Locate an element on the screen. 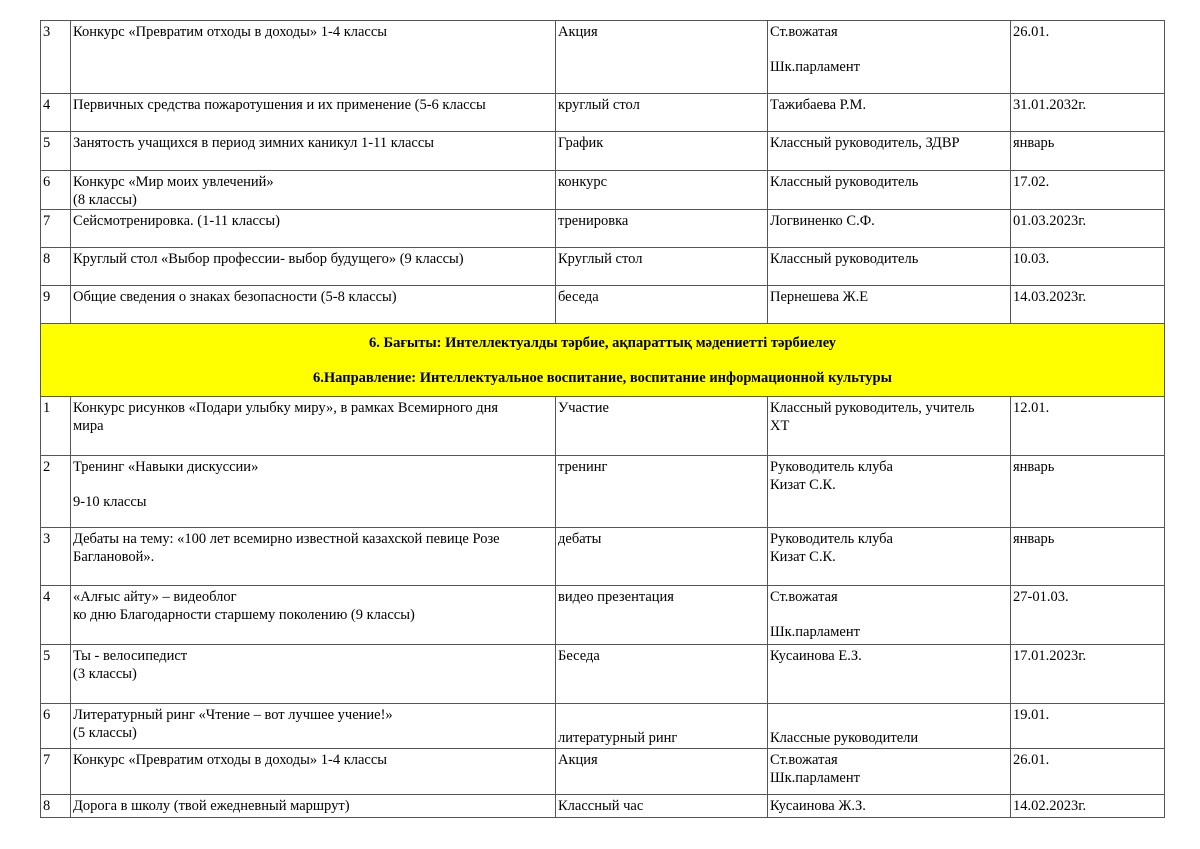 The image size is (1200, 849). event-line: Баглановой». is located at coordinates (114, 557).